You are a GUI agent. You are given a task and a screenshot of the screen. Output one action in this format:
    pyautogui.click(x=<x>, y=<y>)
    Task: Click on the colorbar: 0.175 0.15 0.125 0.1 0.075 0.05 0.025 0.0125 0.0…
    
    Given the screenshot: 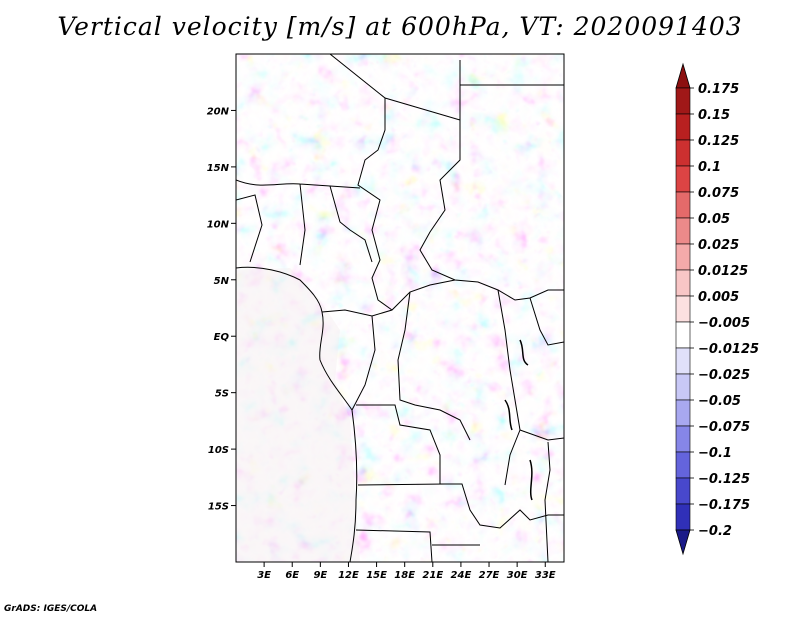 What is the action you would take?
    pyautogui.click(x=717, y=309)
    